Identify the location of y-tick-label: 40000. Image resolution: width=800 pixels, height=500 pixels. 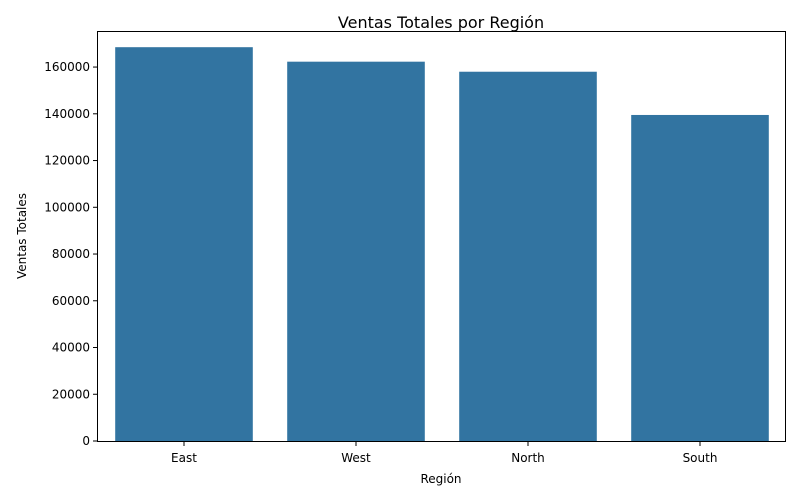
(71, 348).